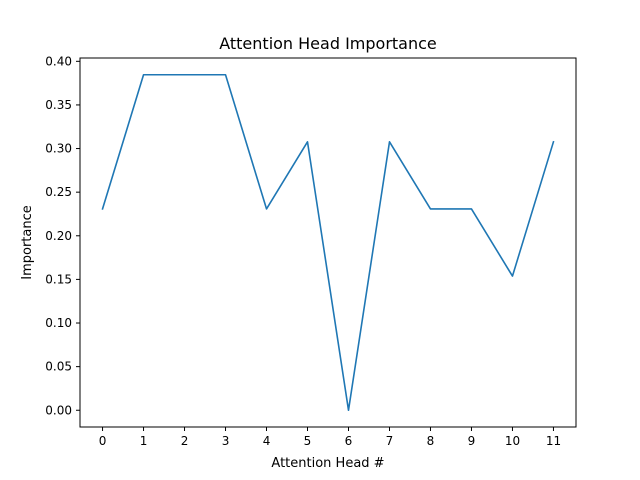 This screenshot has height=480, width=640. What do you see at coordinates (390, 441) in the screenshot?
I see `x-tick-label: 7` at bounding box center [390, 441].